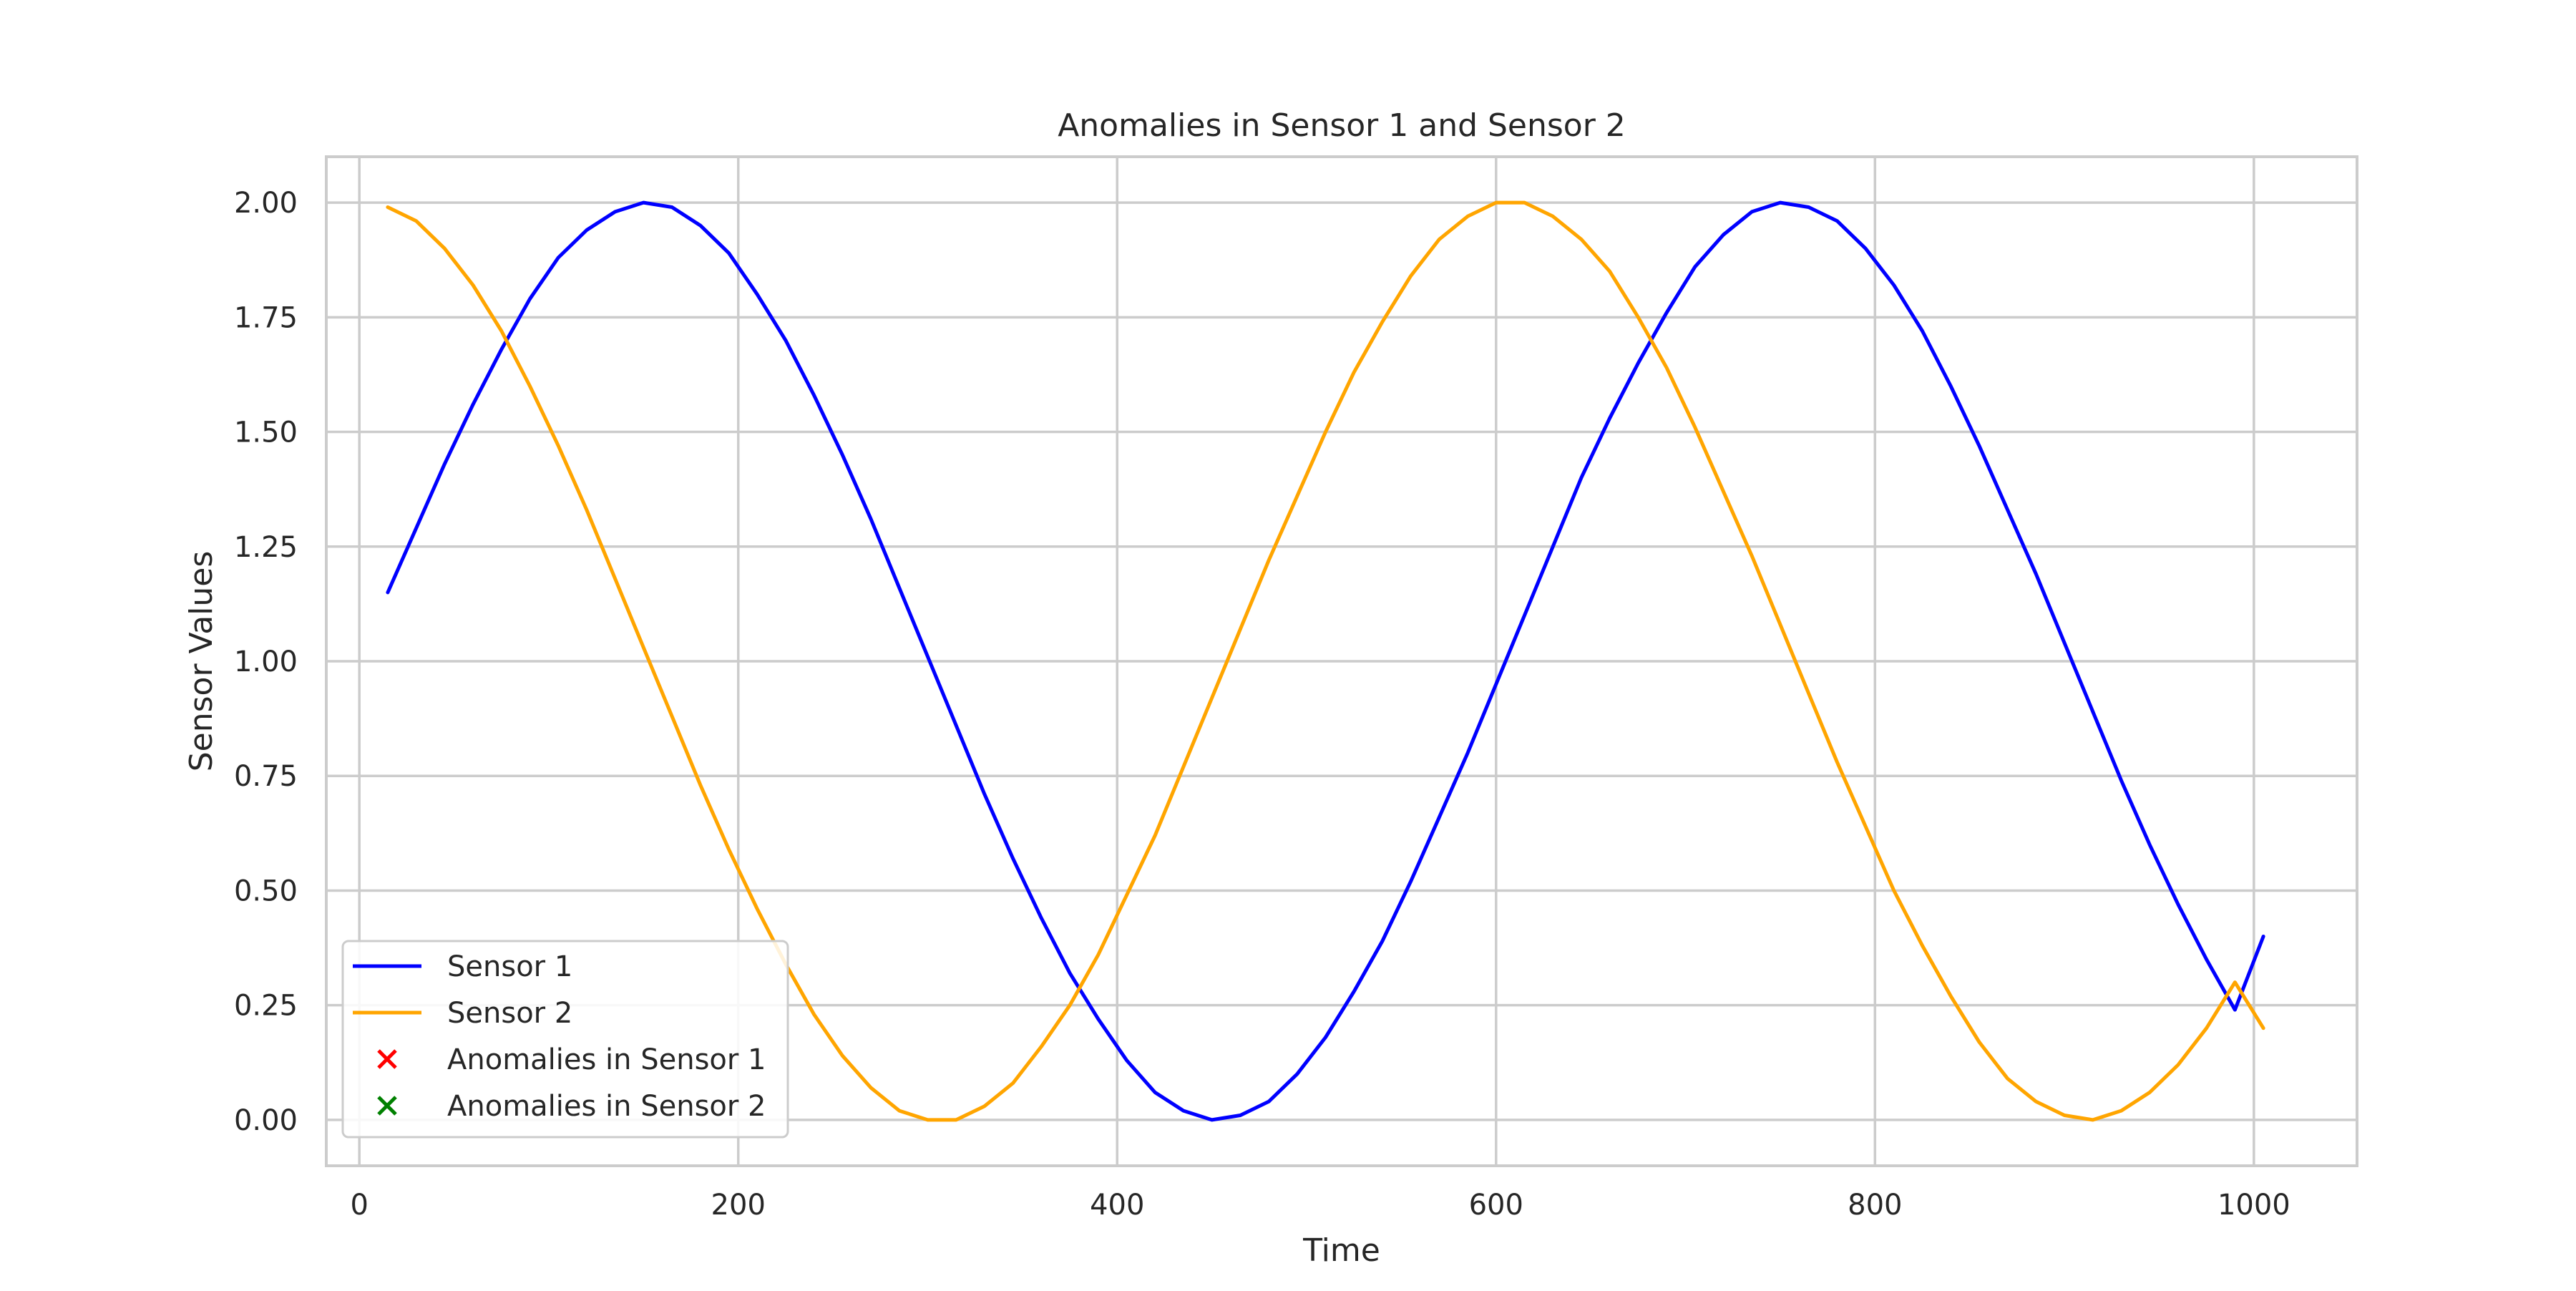 This screenshot has height=1291, width=2576. I want to click on legend-entry: Sensor 2, so click(462, 1013).